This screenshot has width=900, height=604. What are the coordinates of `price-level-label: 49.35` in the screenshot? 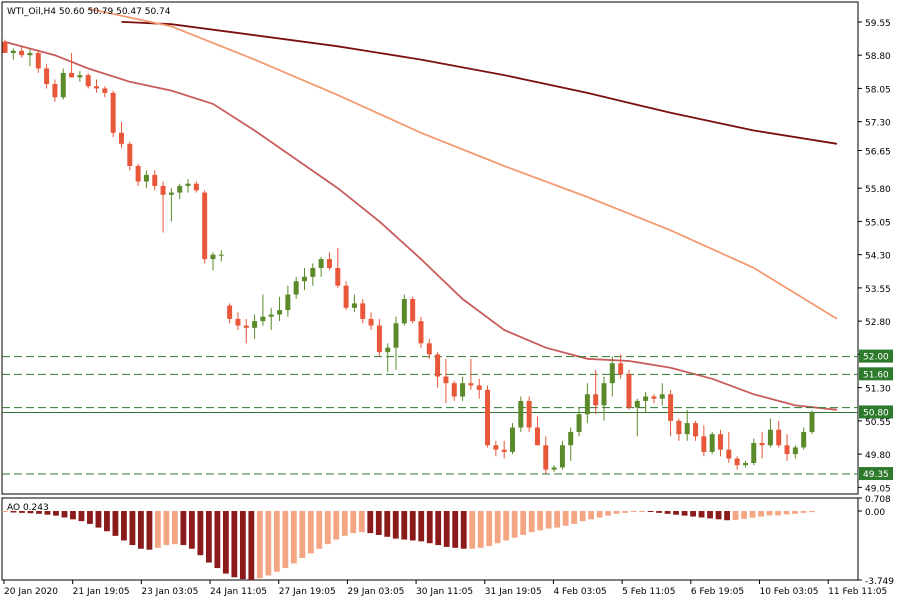 It's located at (876, 475).